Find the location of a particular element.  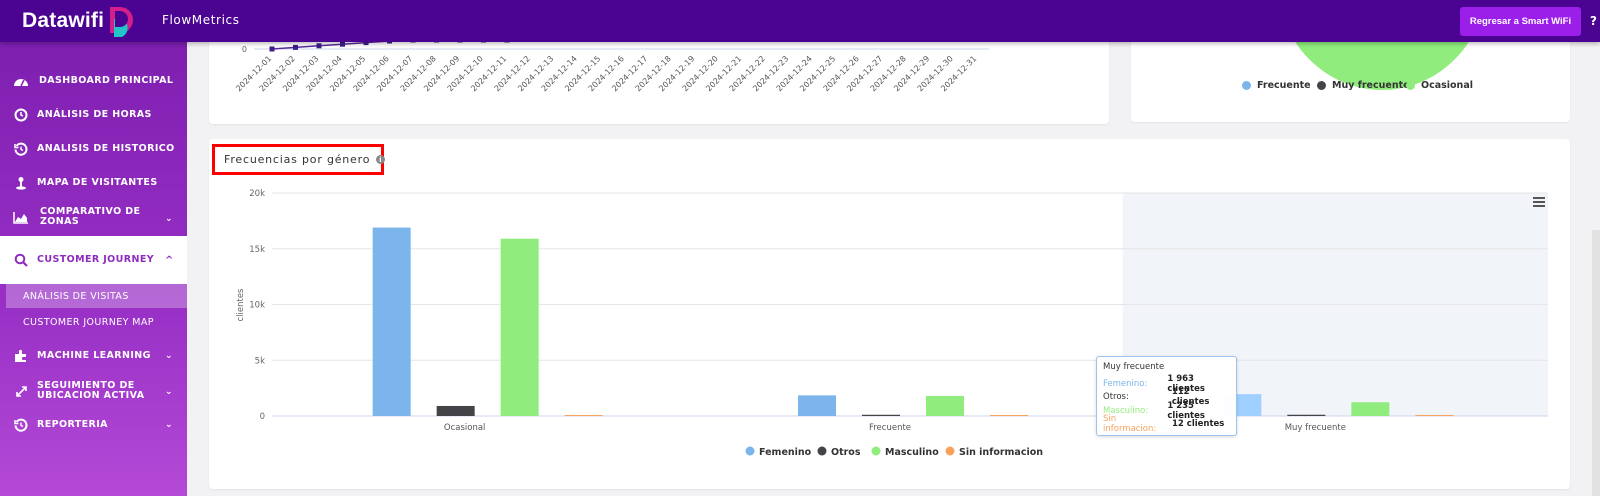

section-title: Frecuencias por género i is located at coordinates (305, 159).